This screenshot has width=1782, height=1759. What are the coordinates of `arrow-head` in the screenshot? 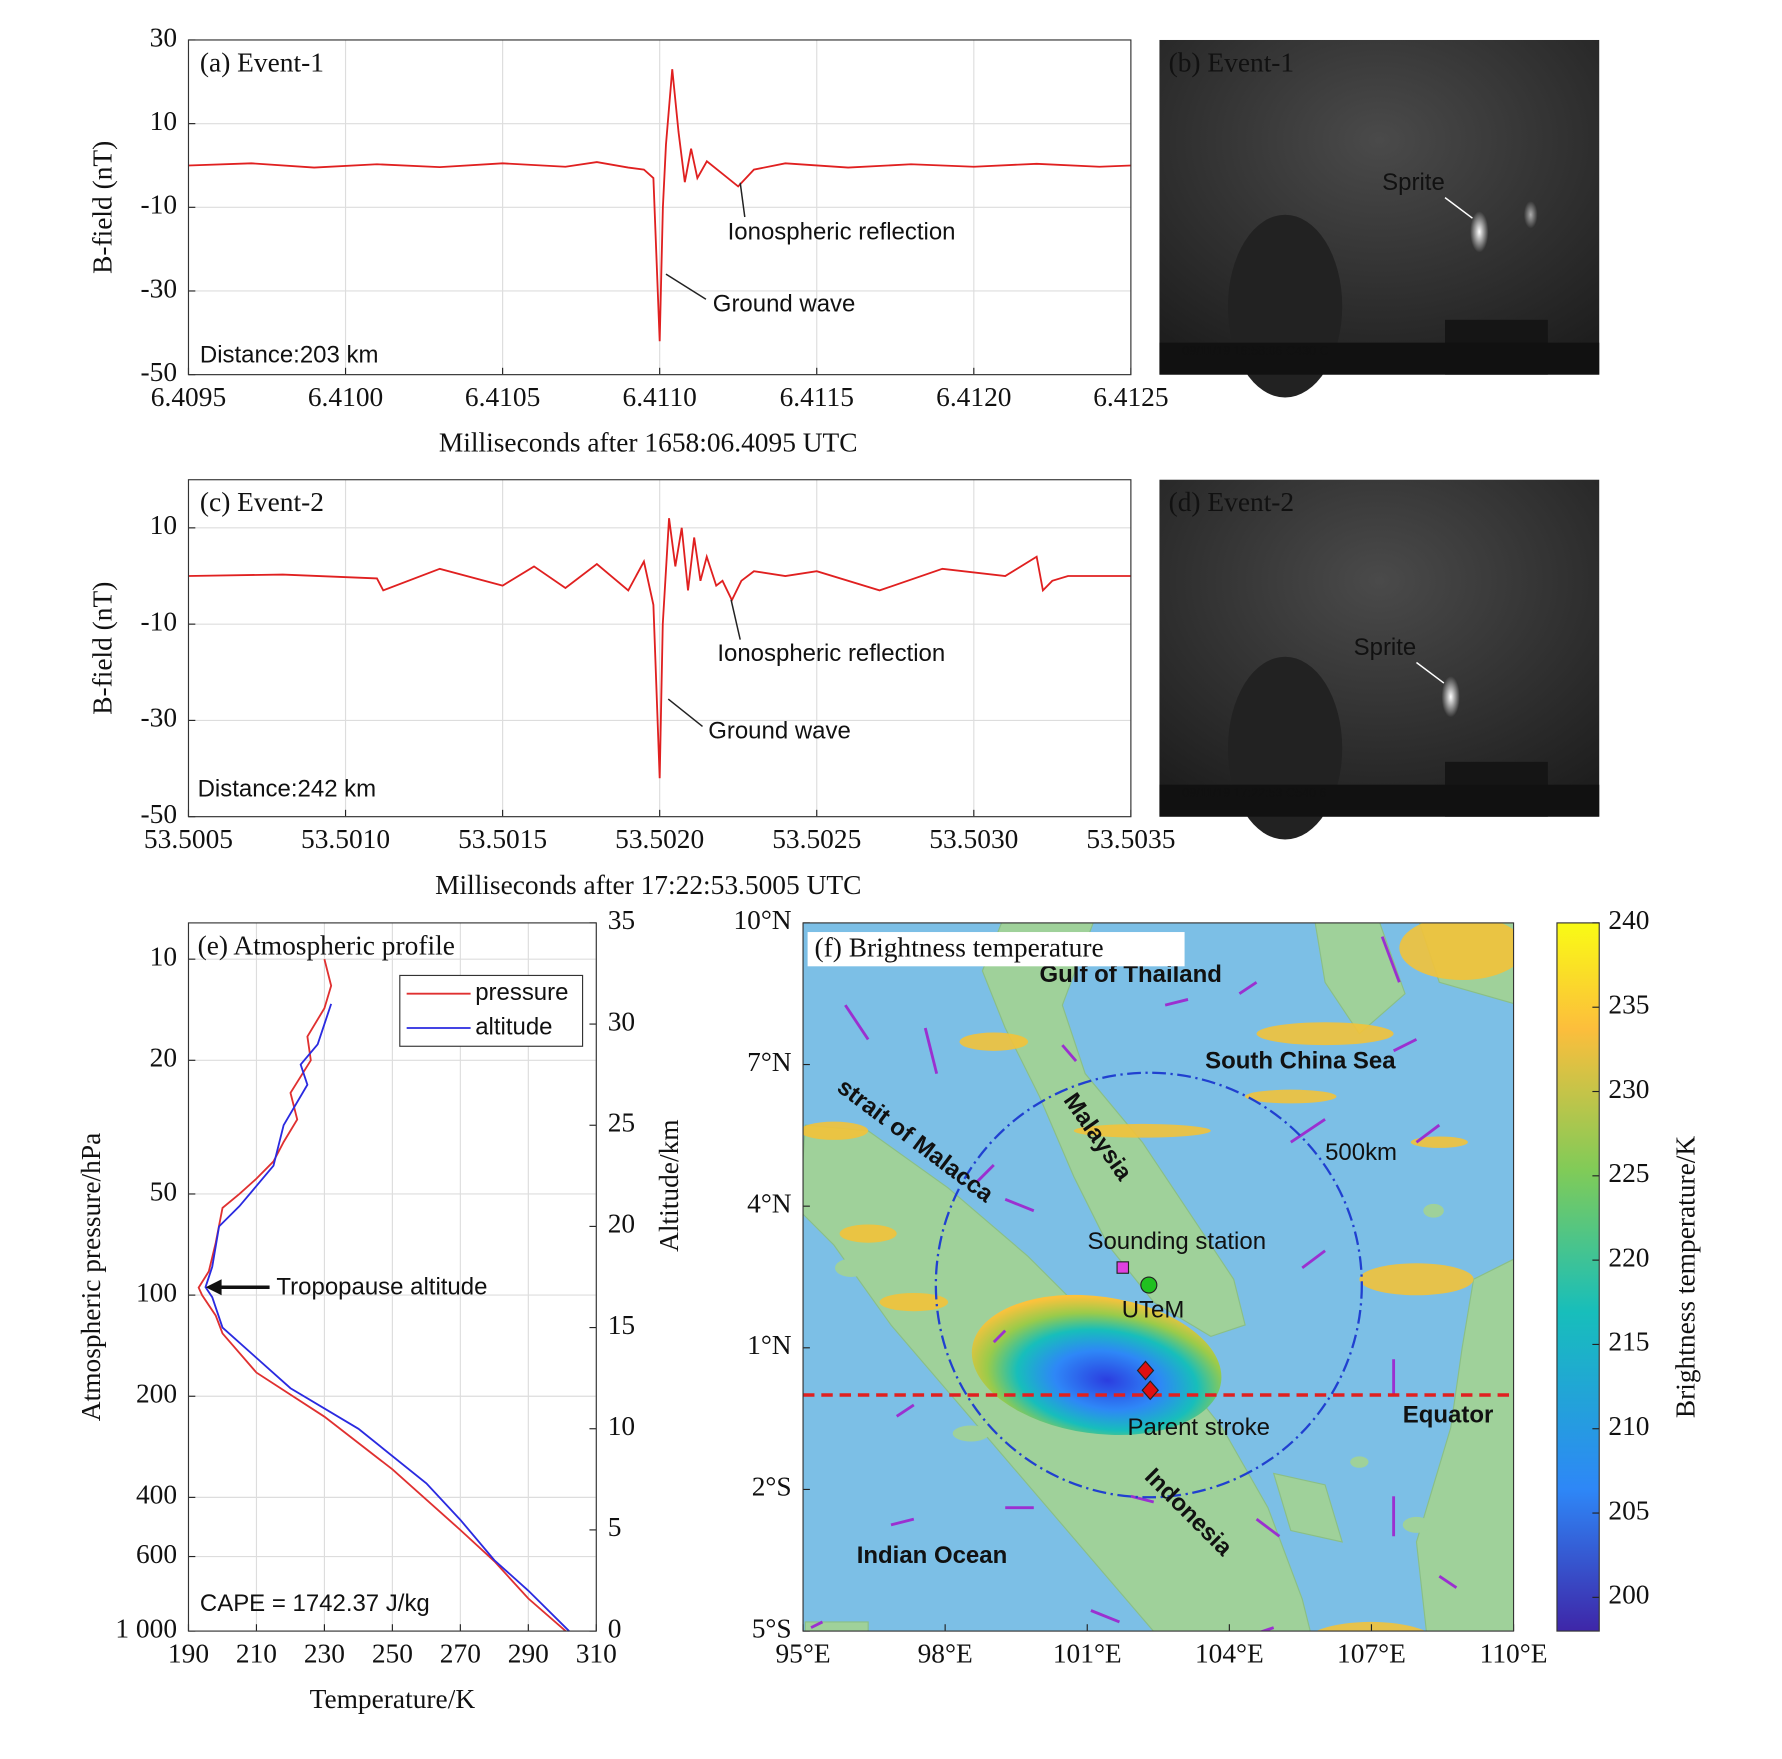 It's located at (213, 1287).